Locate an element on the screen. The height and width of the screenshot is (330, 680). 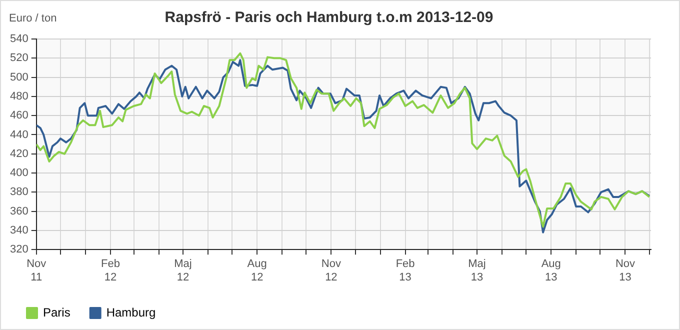
y-tick-label: 460 is located at coordinates (19, 116).